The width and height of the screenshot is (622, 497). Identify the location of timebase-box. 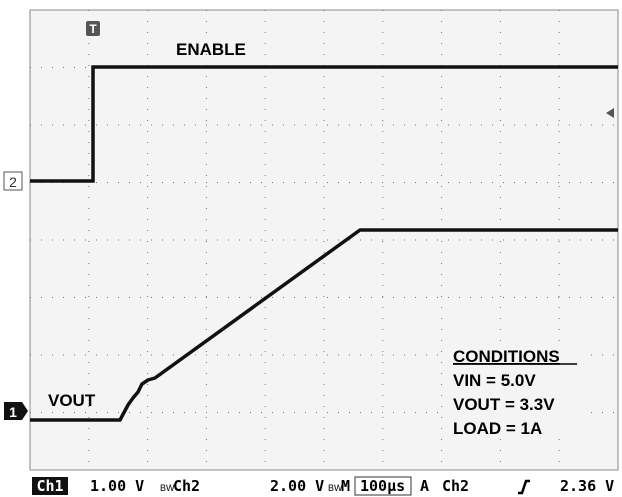
(383, 486).